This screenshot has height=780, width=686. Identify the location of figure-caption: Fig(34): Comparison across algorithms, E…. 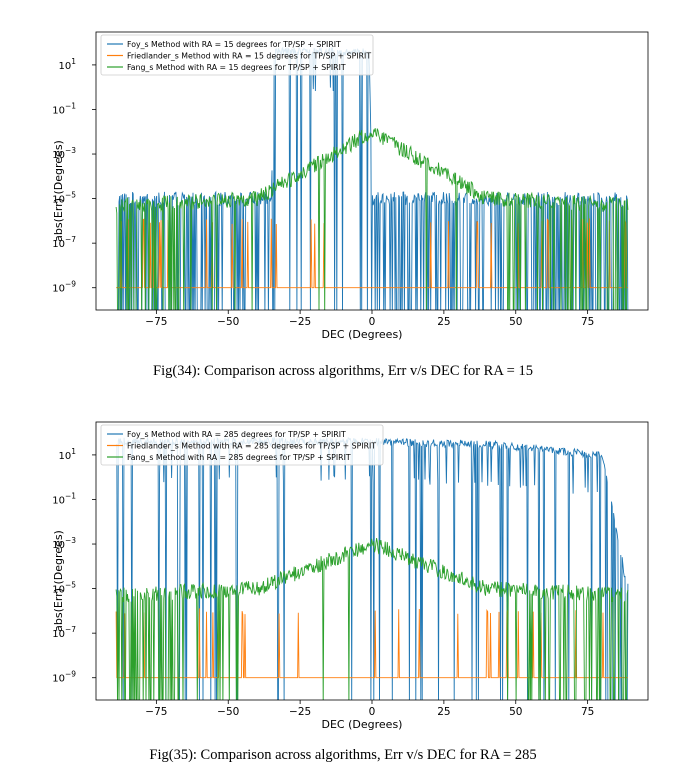
(343, 371).